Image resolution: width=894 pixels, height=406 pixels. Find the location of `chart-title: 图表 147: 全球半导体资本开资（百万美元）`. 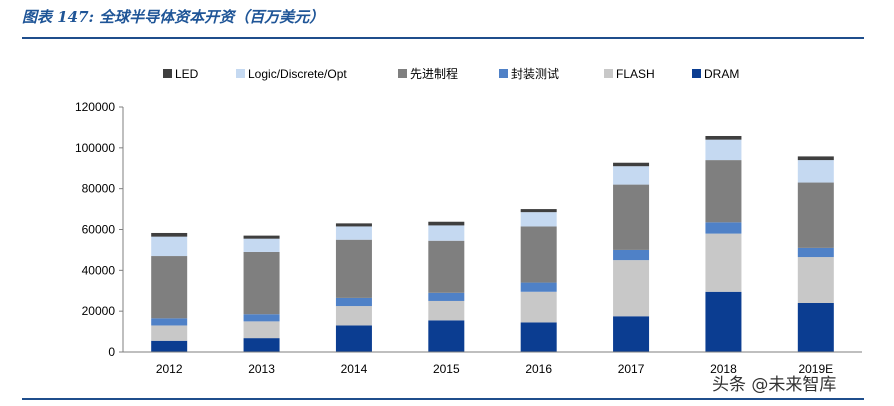

chart-title: 图表 147: 全球半导体资本开资（百万美元） is located at coordinates (173, 17).